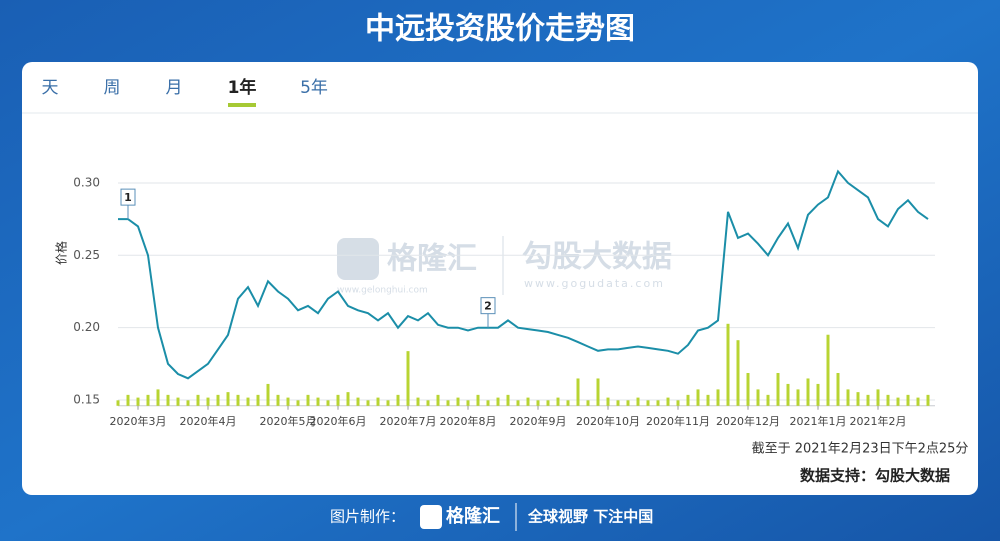  I want to click on y-tick-label: 0.20, so click(86, 327).